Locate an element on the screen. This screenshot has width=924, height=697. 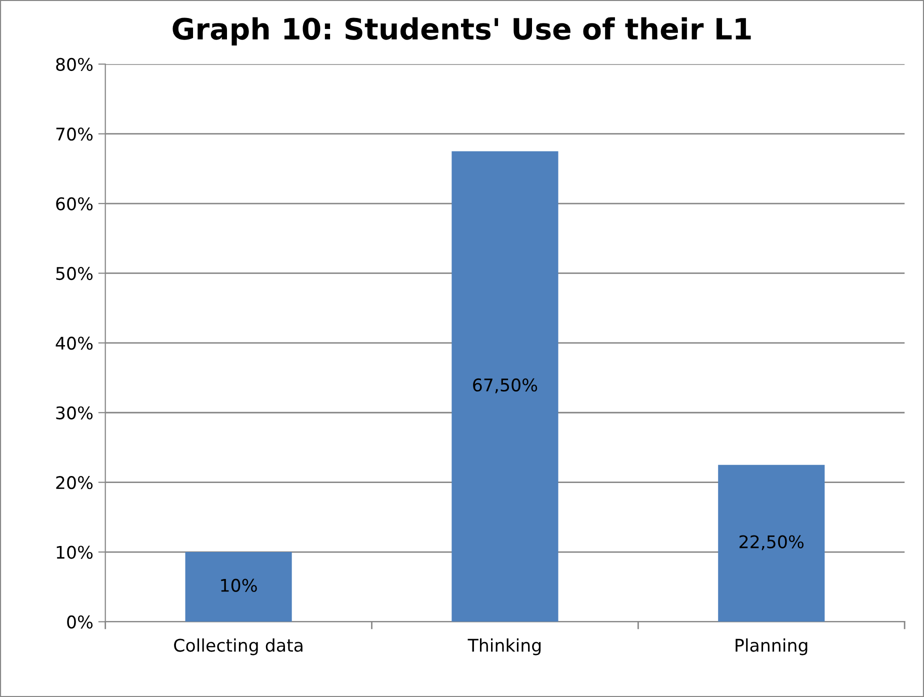
y-tick-label: 40% is located at coordinates (74, 343).